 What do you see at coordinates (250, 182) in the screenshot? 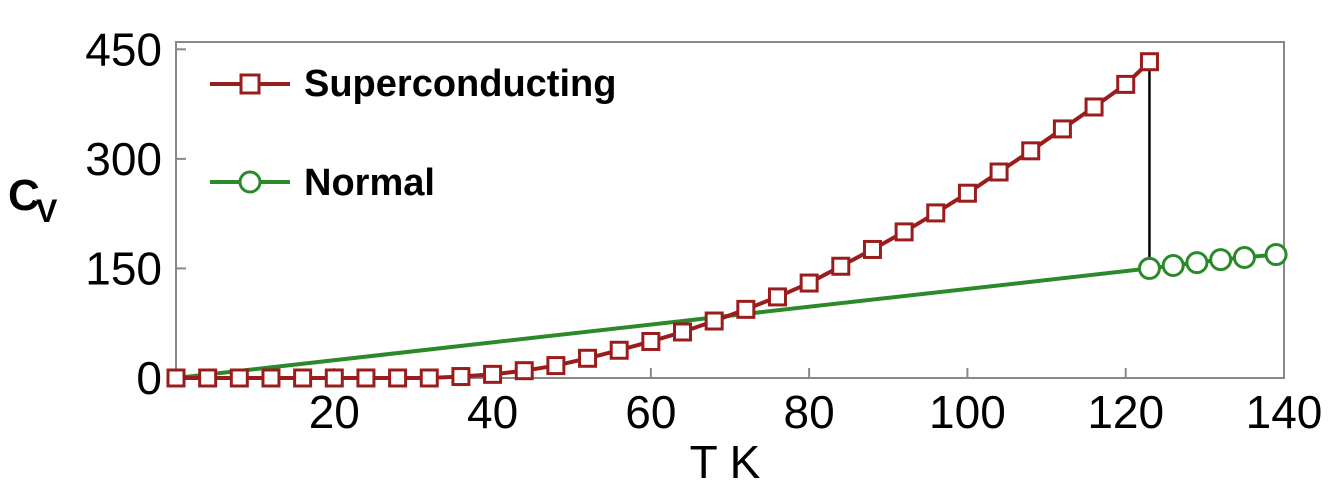
I see `legend-marker-normal` at bounding box center [250, 182].